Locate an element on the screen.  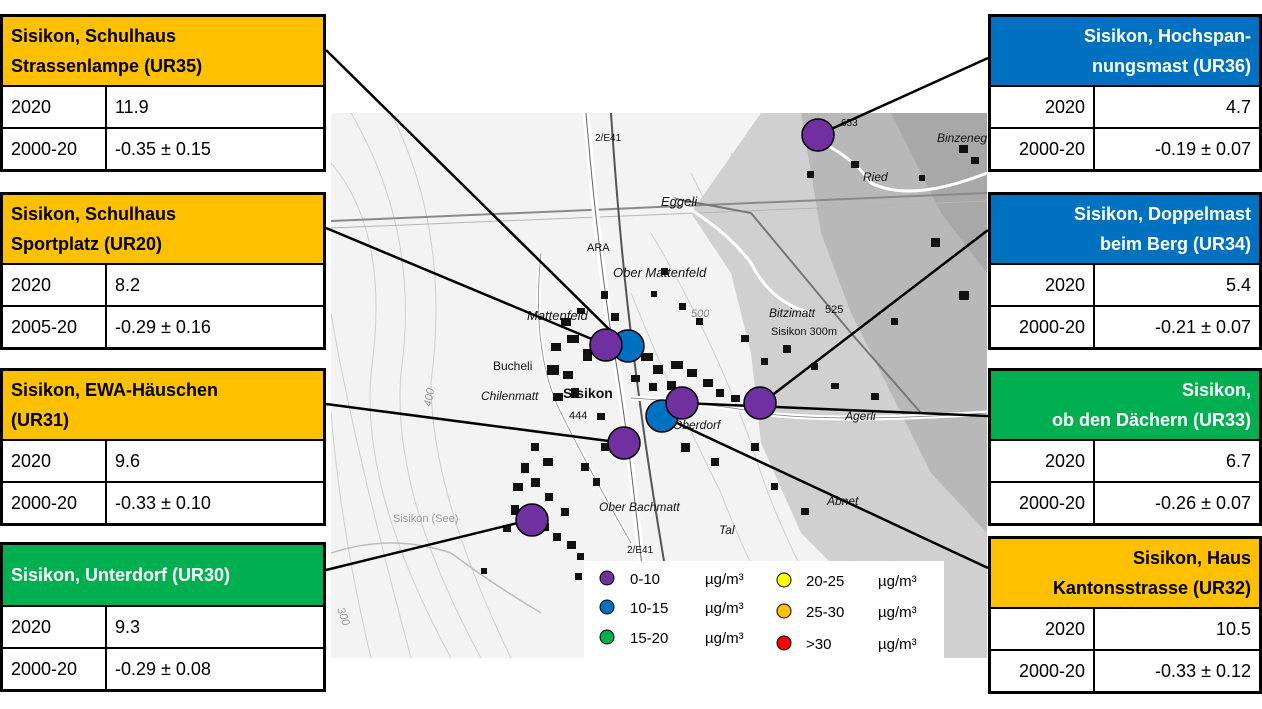
map-label-road-bottom: 2/E41 is located at coordinates (640, 550).